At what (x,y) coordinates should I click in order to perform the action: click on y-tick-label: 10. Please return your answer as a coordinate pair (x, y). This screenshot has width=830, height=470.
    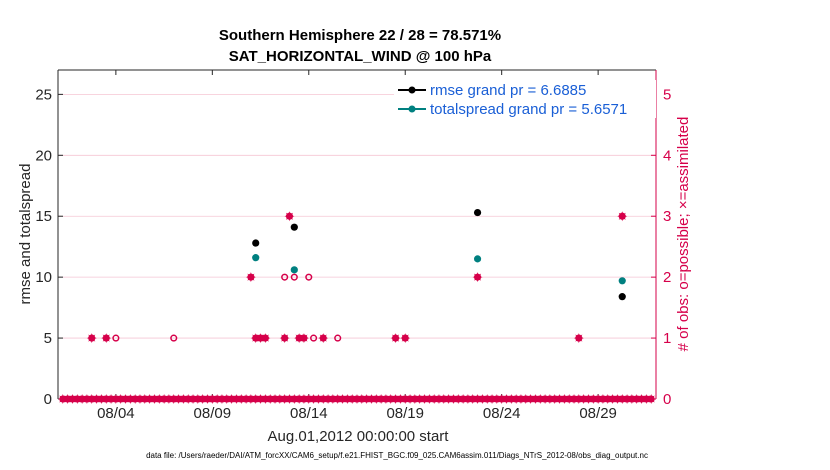
    Looking at the image, I should click on (43, 277).